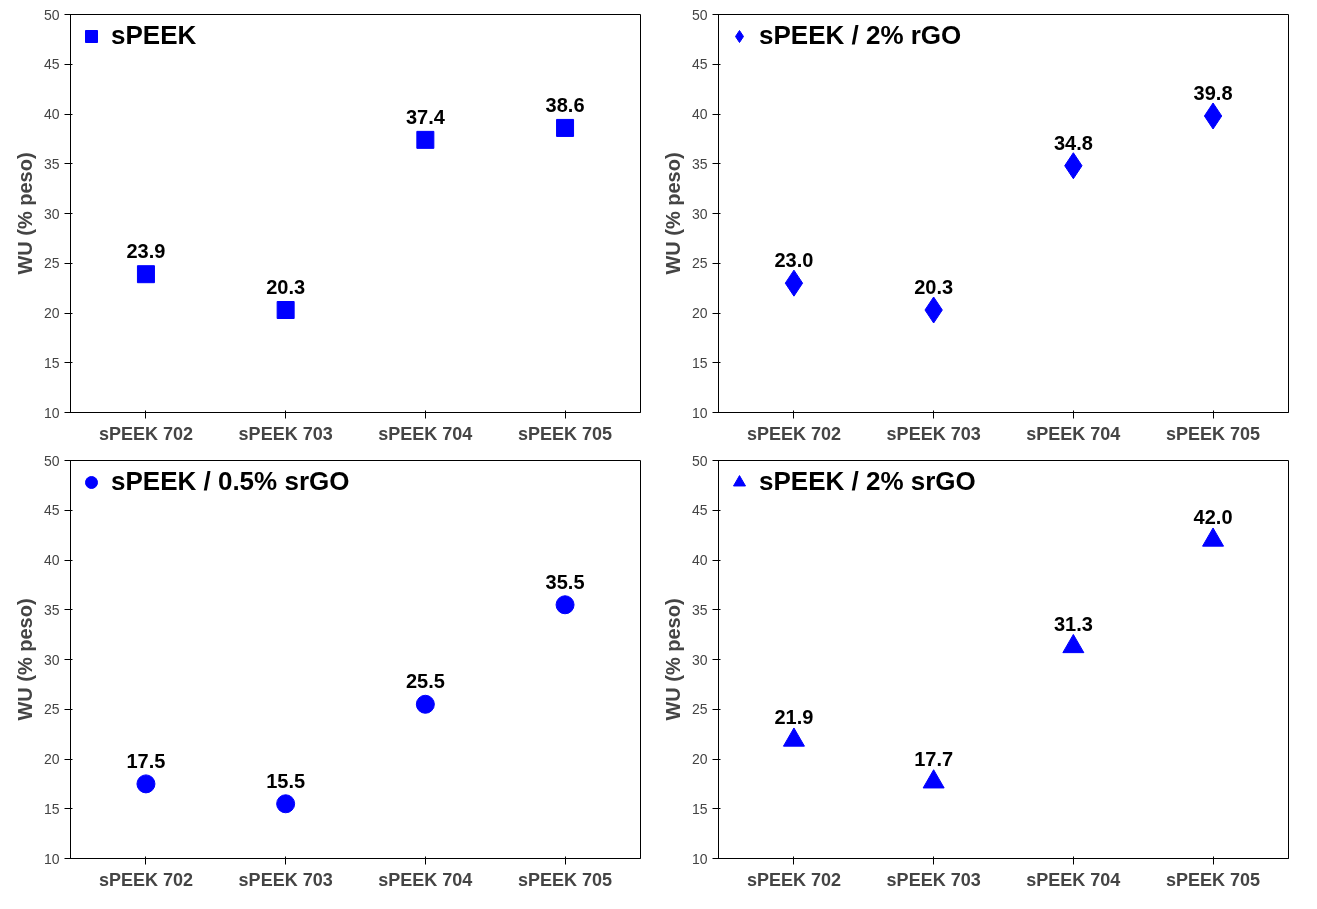 The width and height of the screenshot is (1317, 909). What do you see at coordinates (425, 681) in the screenshot?
I see `data-label: 25.5` at bounding box center [425, 681].